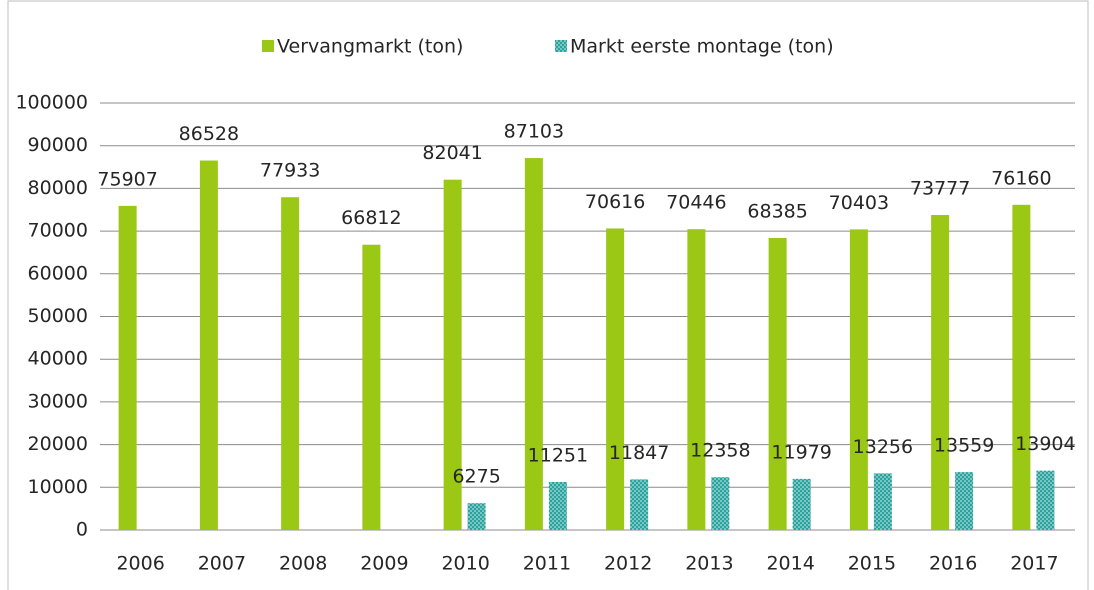 This screenshot has width=1094, height=590. Describe the element at coordinates (290, 171) in the screenshot. I see `data-label: 77933` at that location.